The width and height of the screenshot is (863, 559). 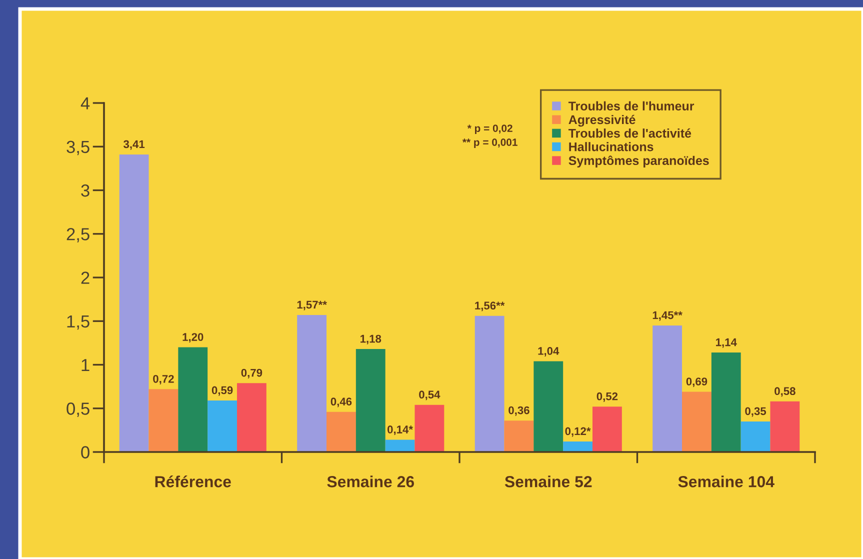 What do you see at coordinates (78, 148) in the screenshot?
I see `y-tick-label: 3,5` at bounding box center [78, 148].